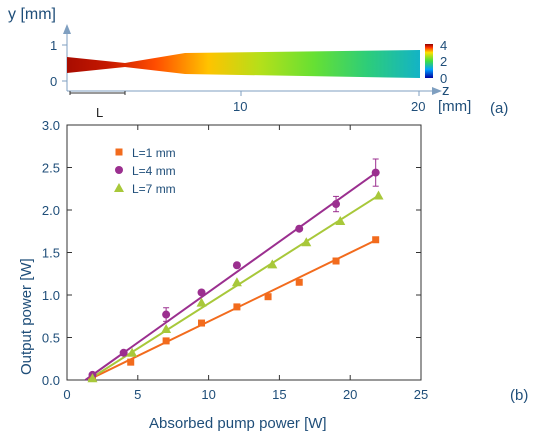  What do you see at coordinates (67, 29) in the screenshot?
I see `a-y-axis-arrow` at bounding box center [67, 29].